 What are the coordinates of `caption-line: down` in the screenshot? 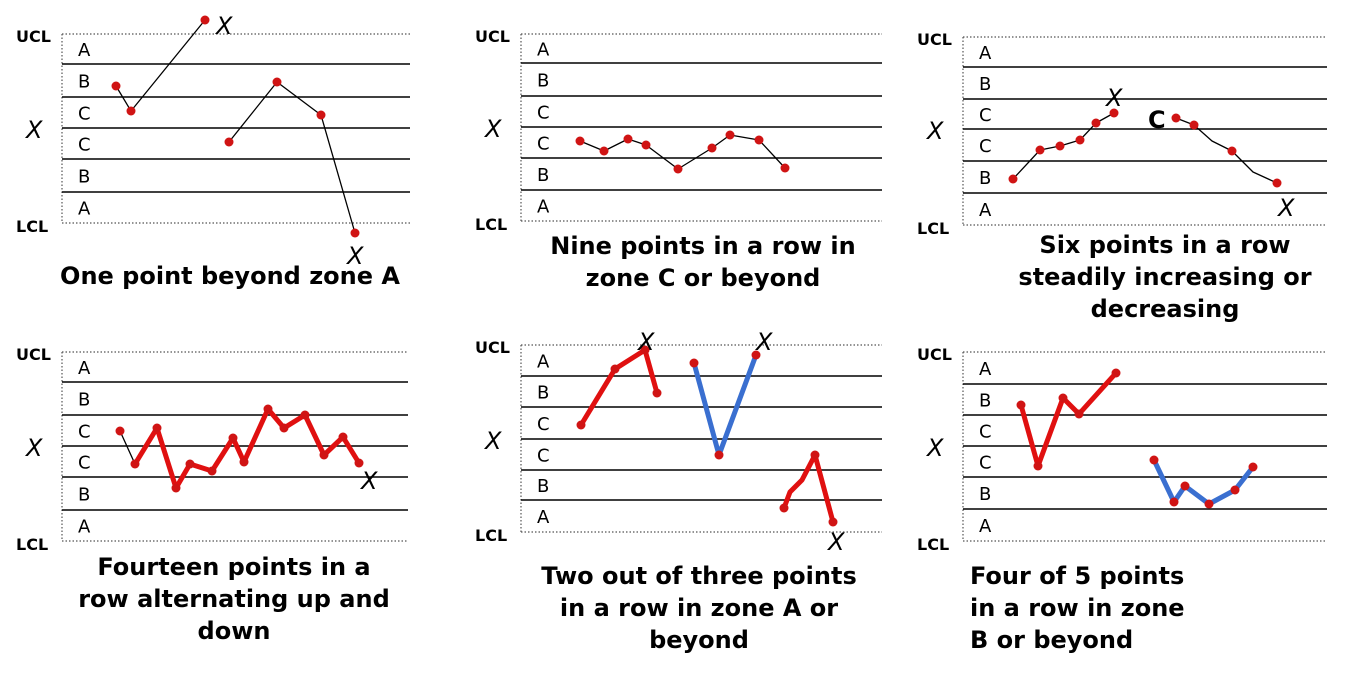 It's located at (234, 631).